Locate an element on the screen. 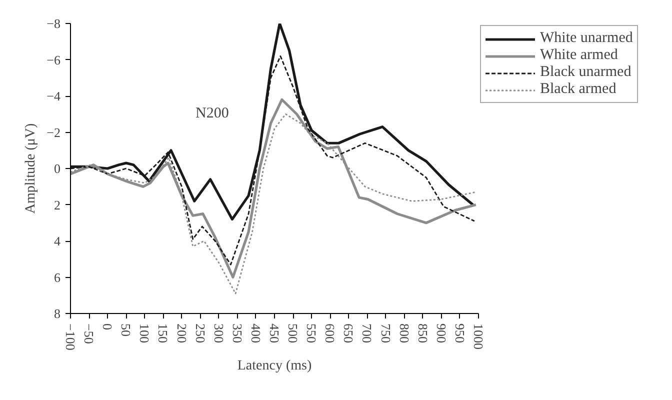 The width and height of the screenshot is (672, 400). x-tick-label: 350 is located at coordinates (237, 333).